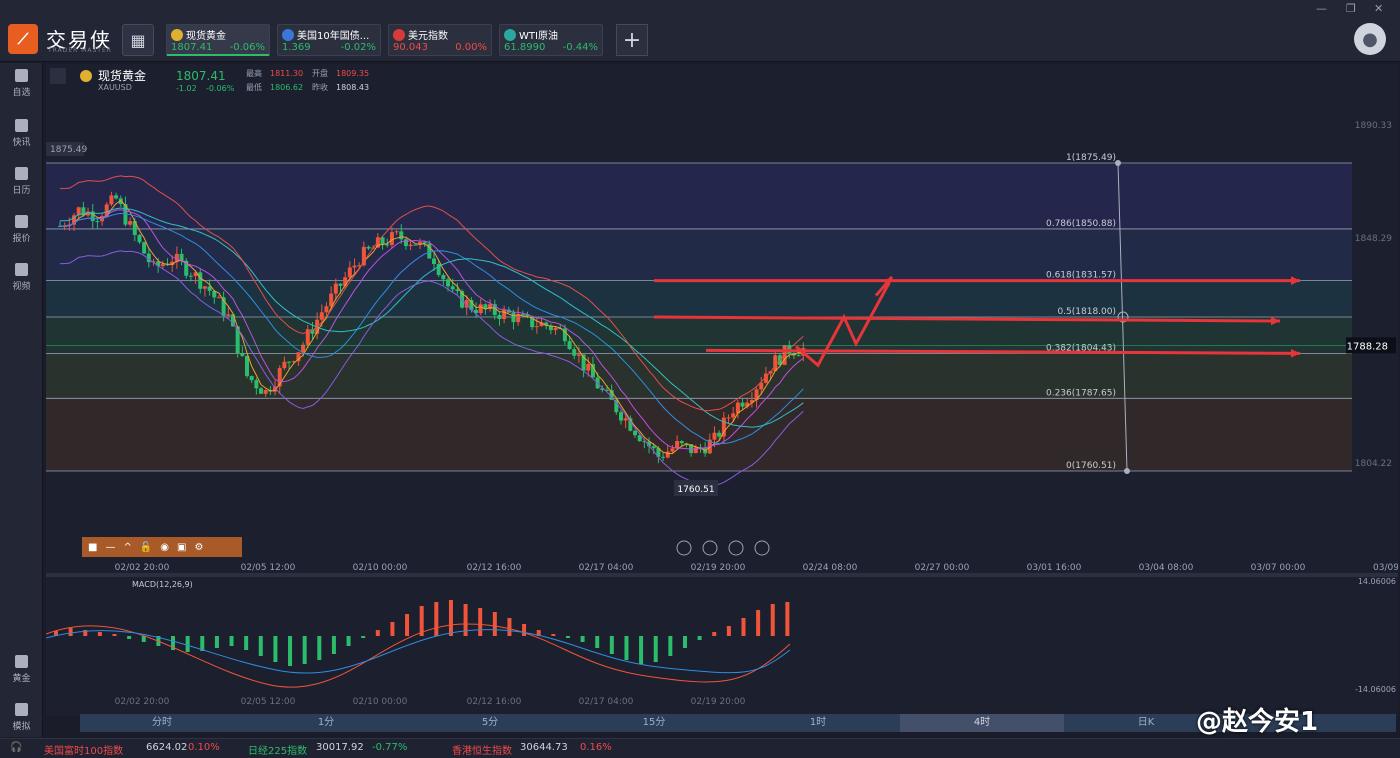 The image size is (1400, 758). I want to click on headset-icon: 🎧, so click(16, 747).